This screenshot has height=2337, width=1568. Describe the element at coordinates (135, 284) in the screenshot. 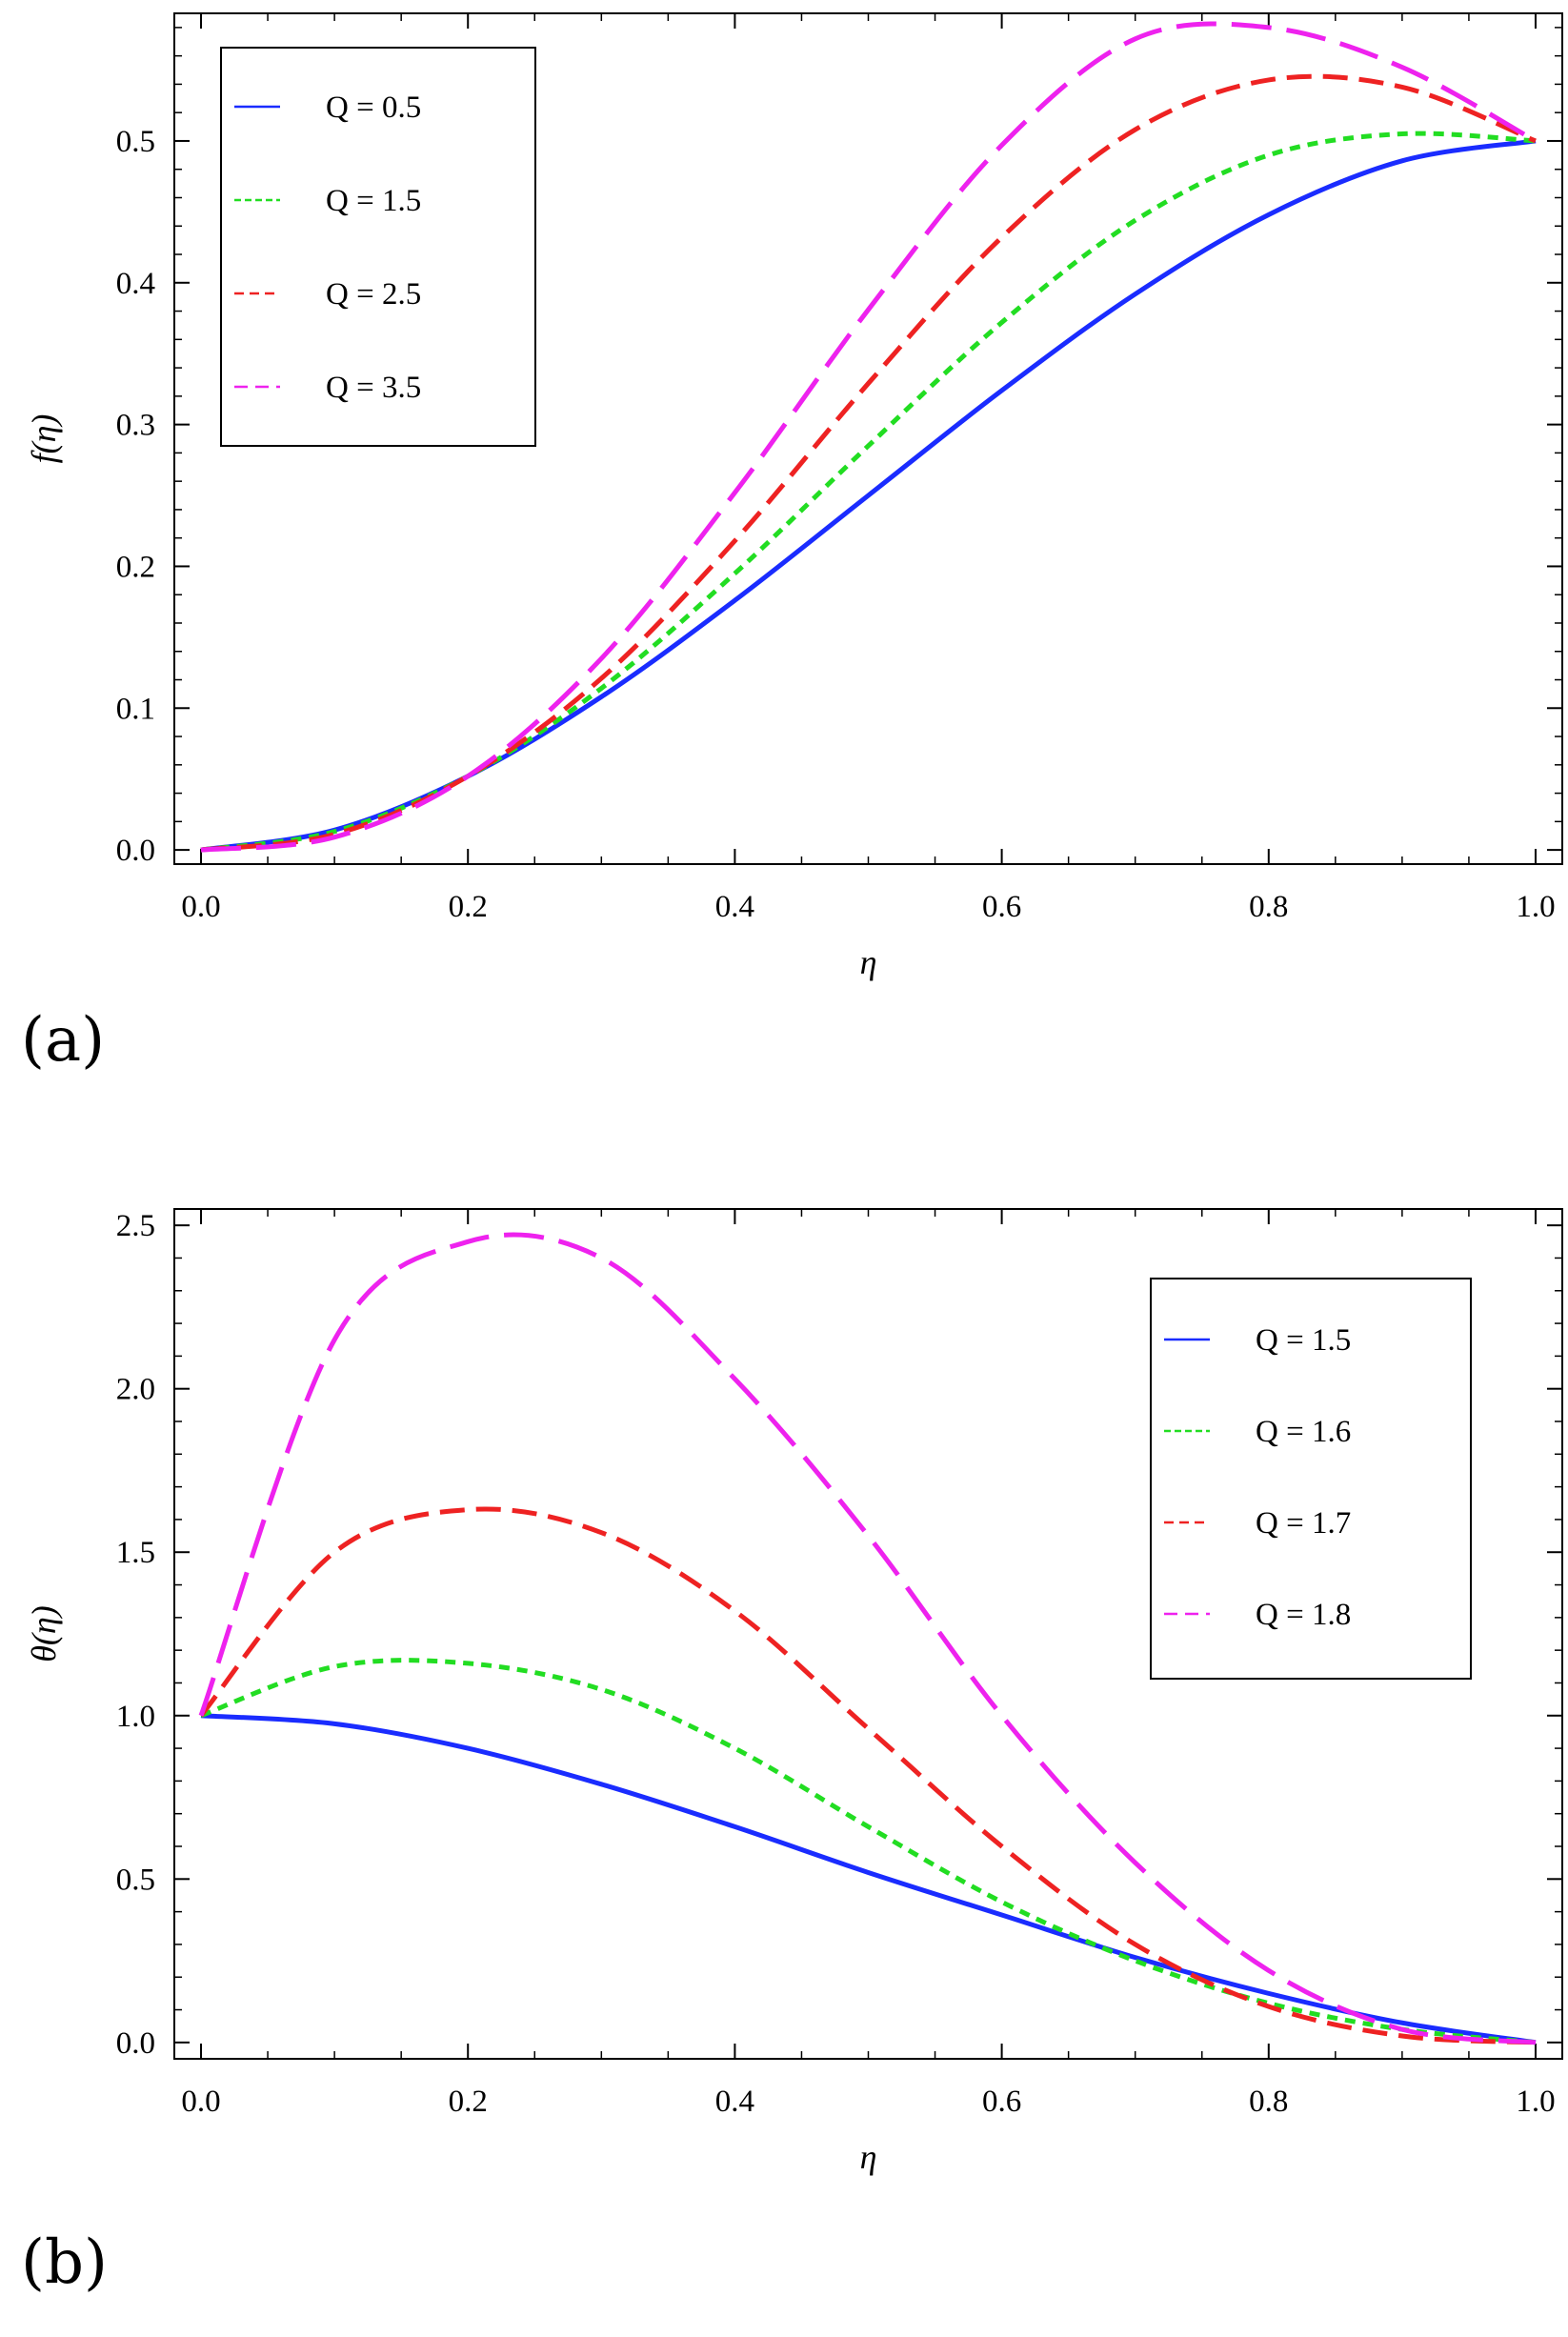

I see `y-tick-label: 0.4` at that location.